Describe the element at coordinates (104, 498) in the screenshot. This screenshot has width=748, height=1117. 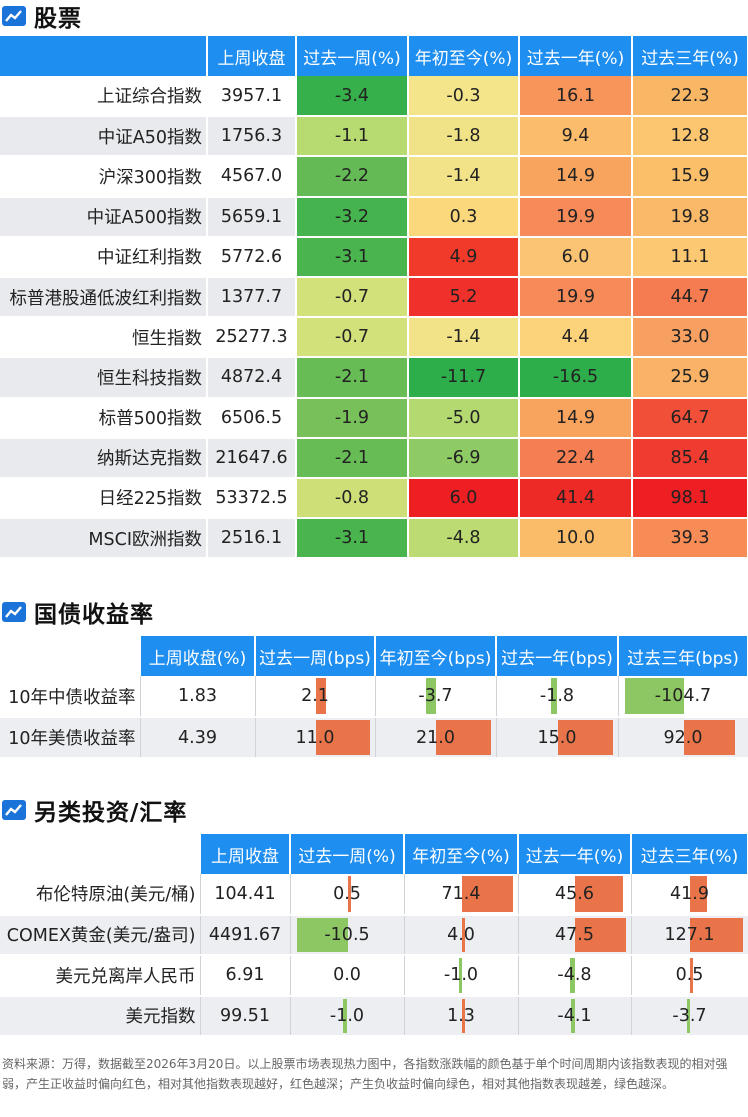
I see `index-name: 日经225指数` at that location.